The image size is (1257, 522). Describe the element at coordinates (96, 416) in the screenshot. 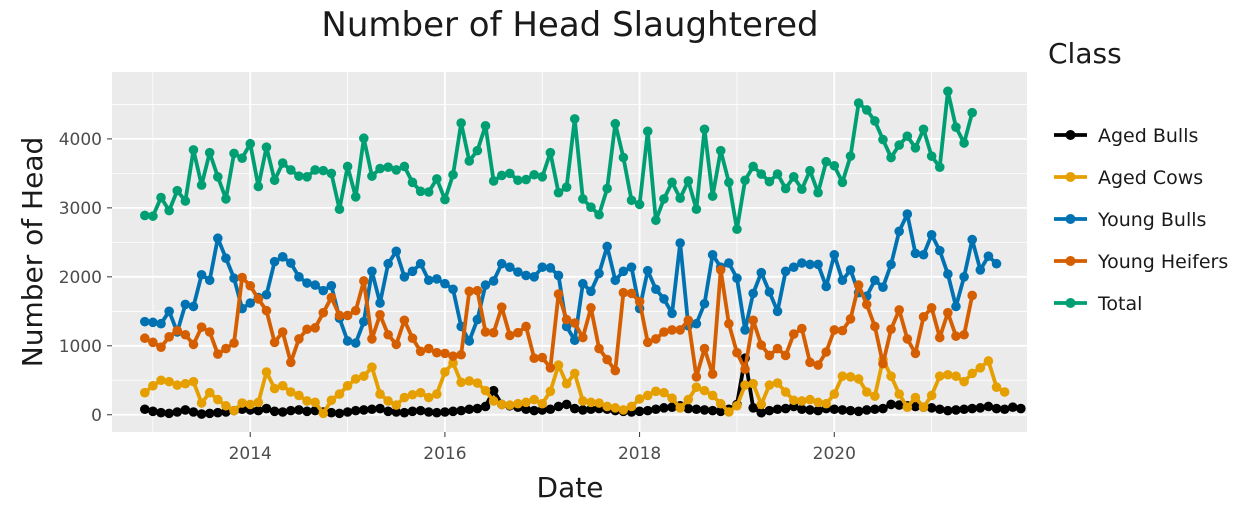

I see `y-tick-label: 0` at that location.